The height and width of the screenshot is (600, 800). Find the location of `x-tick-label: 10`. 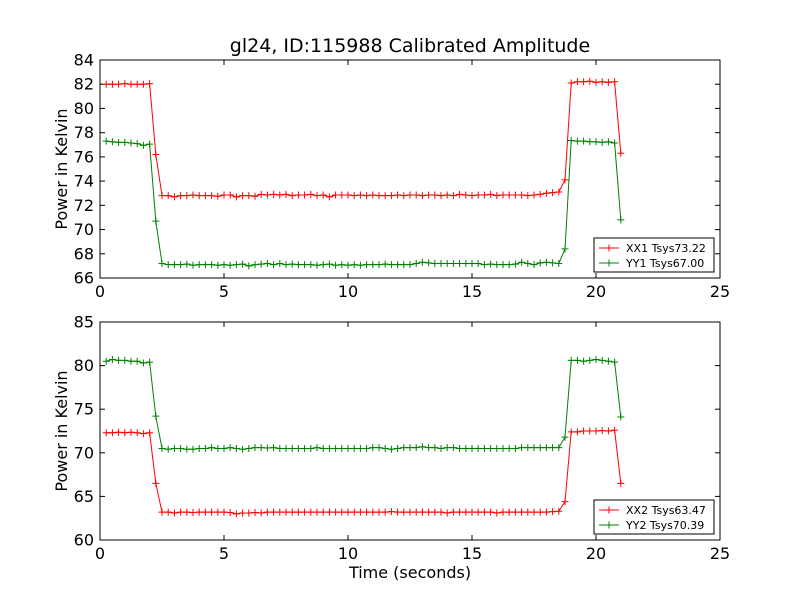

x-tick-label: 10 is located at coordinates (348, 291).